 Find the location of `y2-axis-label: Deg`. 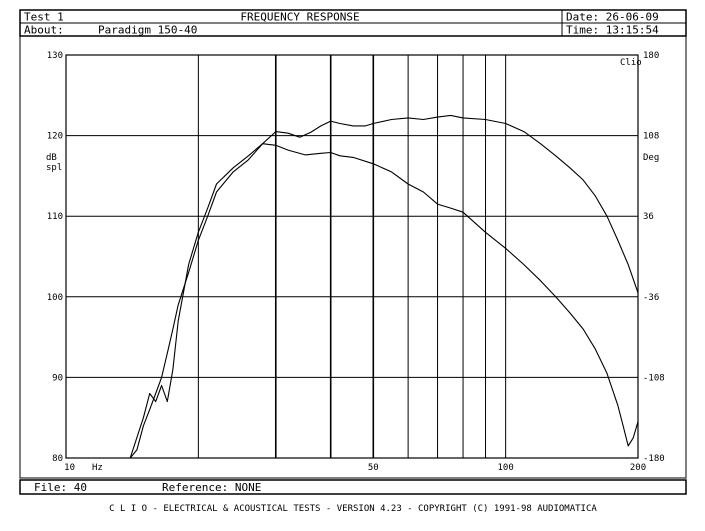

y2-axis-label: Deg is located at coordinates (651, 158).